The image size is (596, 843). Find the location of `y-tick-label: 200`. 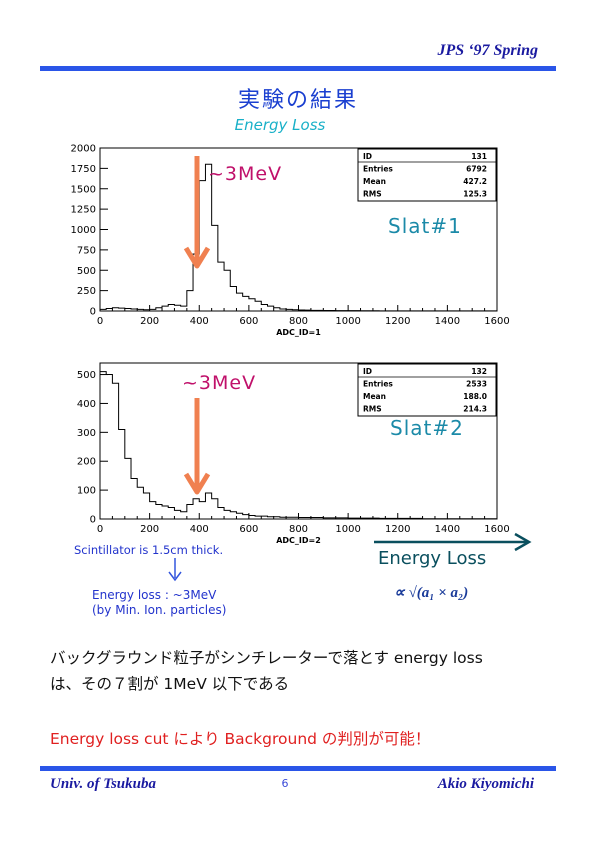

y-tick-label: 200 is located at coordinates (86, 462).